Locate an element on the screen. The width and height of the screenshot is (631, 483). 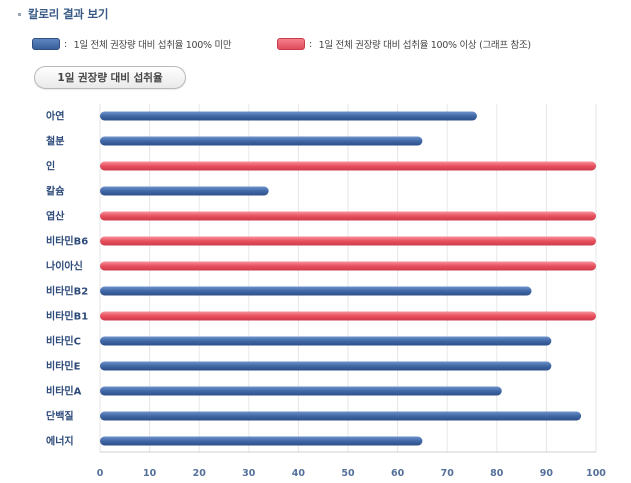
x-tick-label-0: 0 is located at coordinates (100, 473).